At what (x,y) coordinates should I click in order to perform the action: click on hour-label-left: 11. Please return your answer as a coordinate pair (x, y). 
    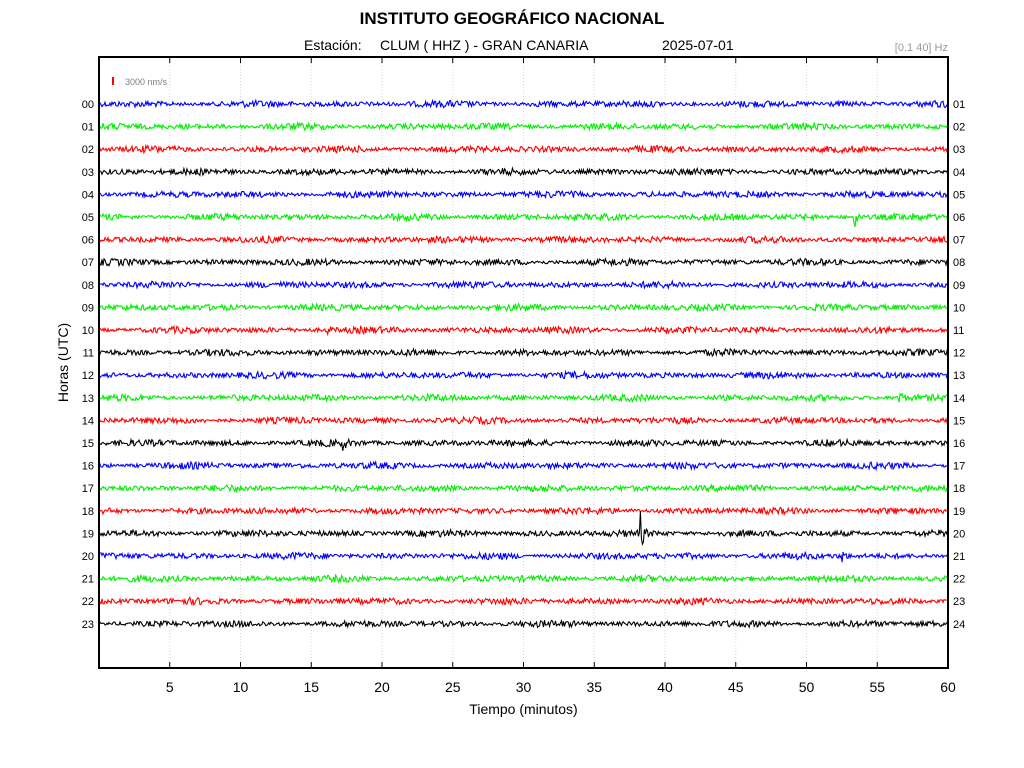
    Looking at the image, I should click on (88, 354).